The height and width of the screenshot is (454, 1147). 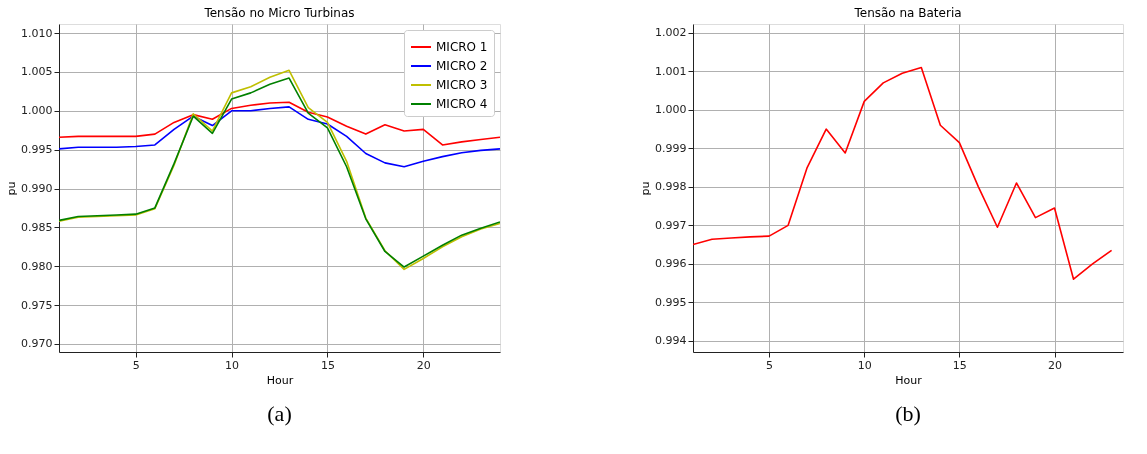 I want to click on text: (b), so click(x=908, y=413).